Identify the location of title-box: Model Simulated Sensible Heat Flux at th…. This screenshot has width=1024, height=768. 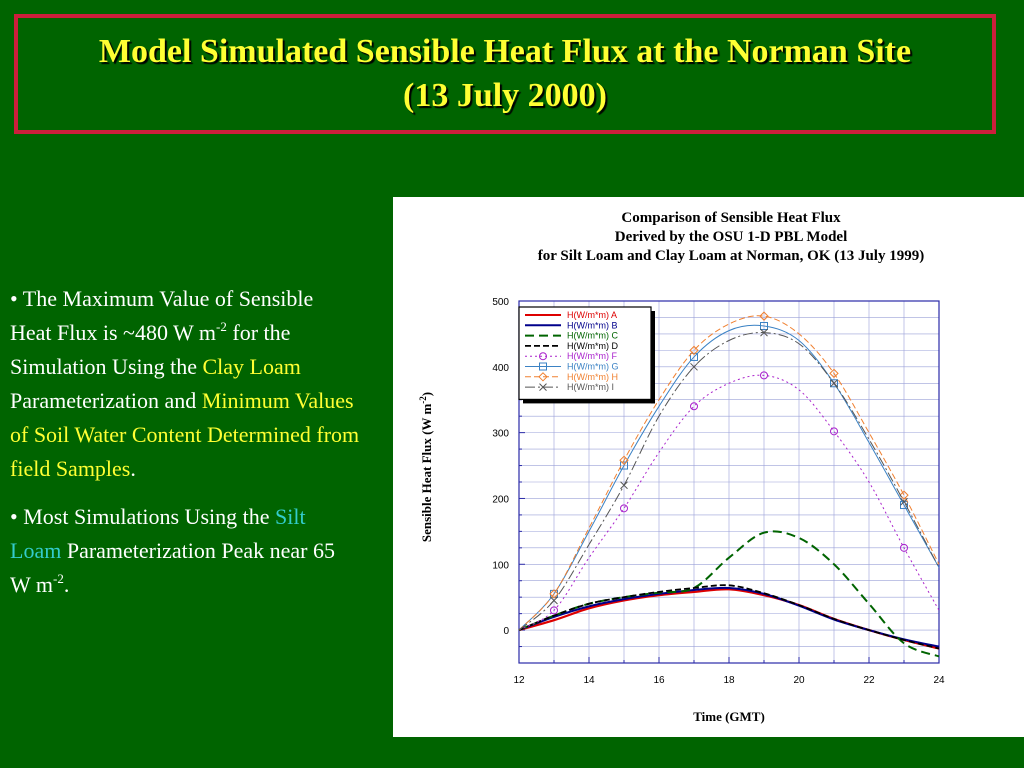
(505, 74).